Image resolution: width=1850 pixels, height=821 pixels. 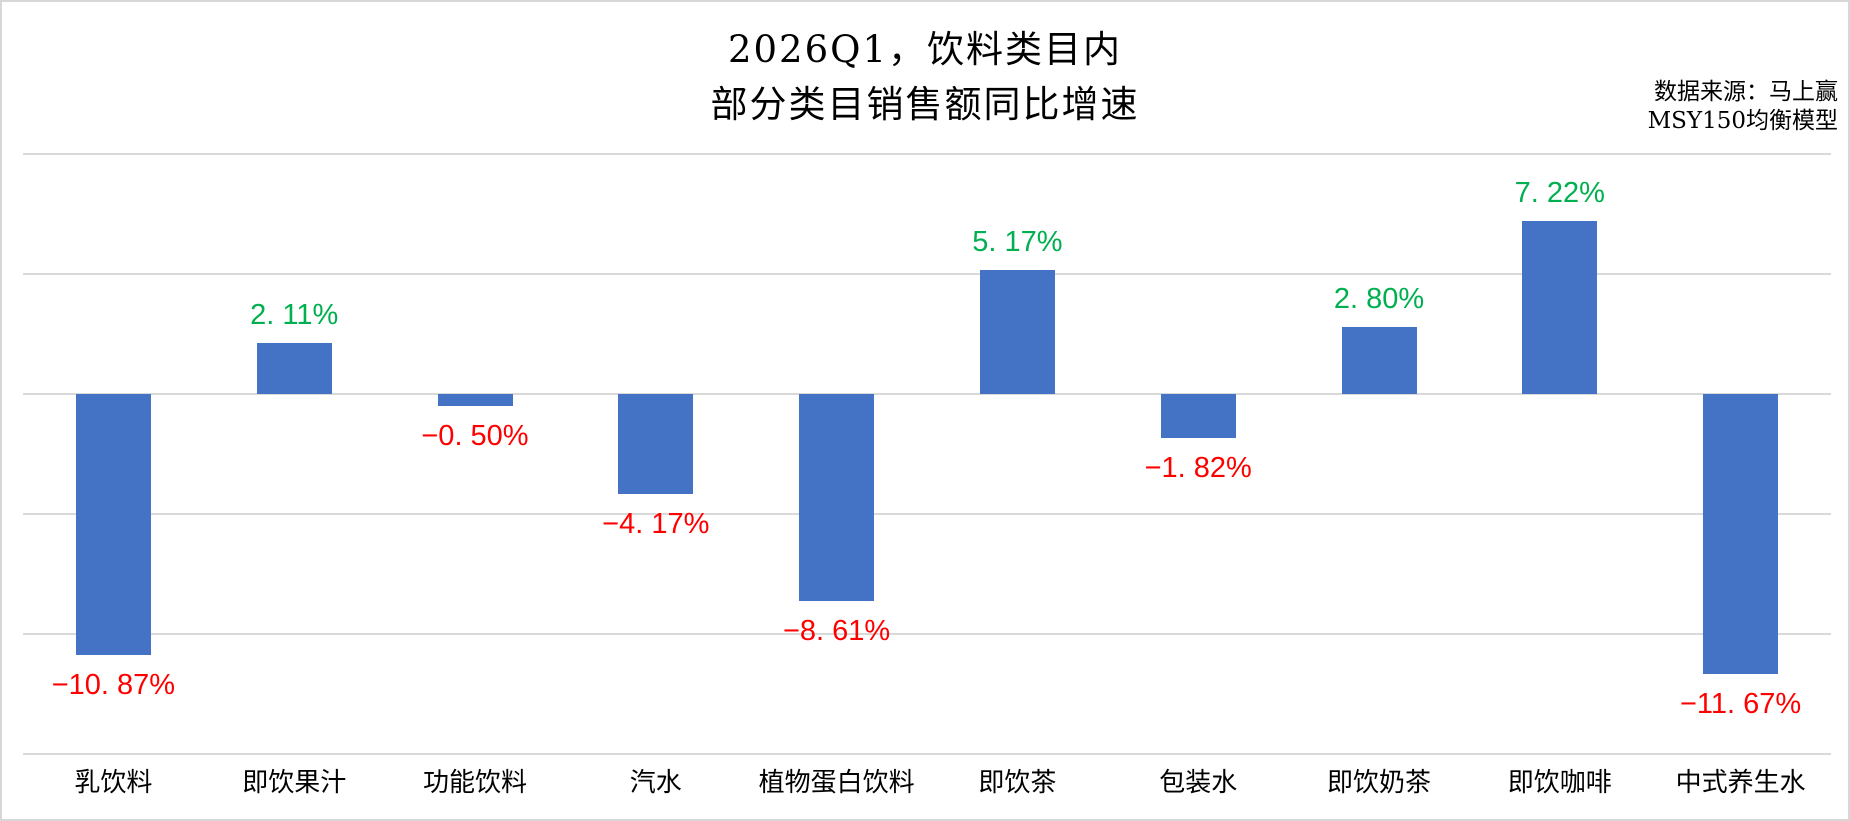 What do you see at coordinates (1746, 92) in the screenshot?
I see `data-source-line1: 数据来源：马上赢` at bounding box center [1746, 92].